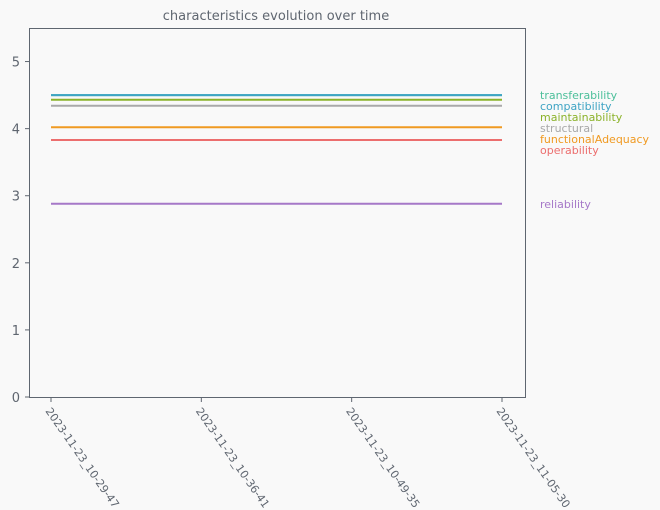  Describe the element at coordinates (16, 130) in the screenshot. I see `y-tick-label: 4` at that location.